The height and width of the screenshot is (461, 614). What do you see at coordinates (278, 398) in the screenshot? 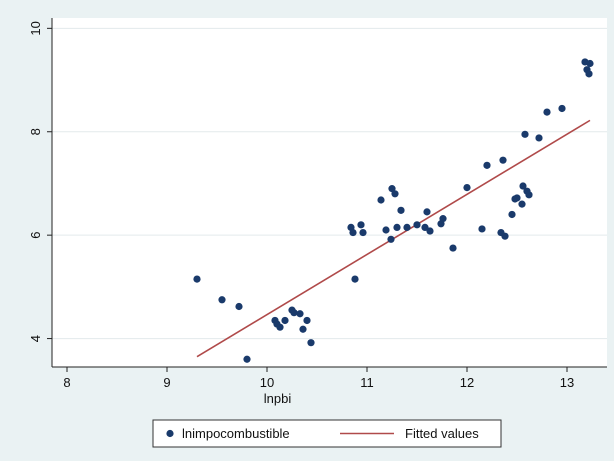
I see `x-axis-label: lnpbi` at bounding box center [278, 398].